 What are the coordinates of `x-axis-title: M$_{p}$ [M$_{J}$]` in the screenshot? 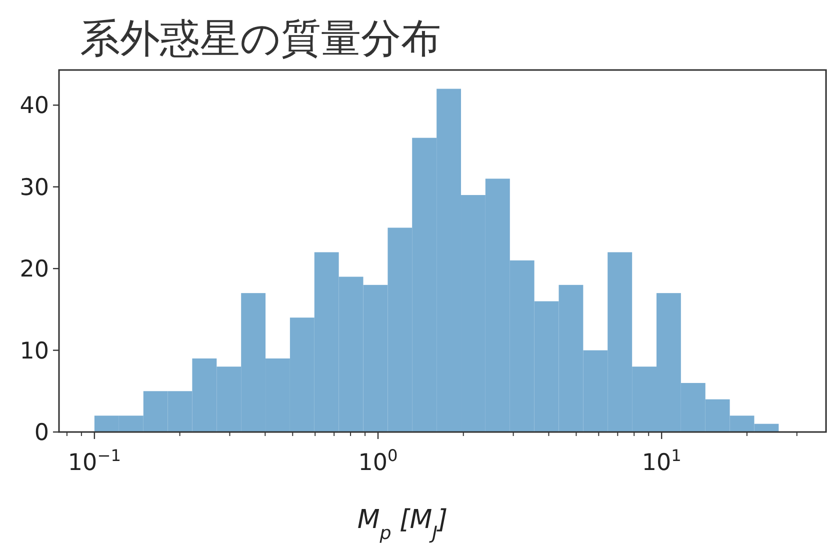 It's located at (402, 524).